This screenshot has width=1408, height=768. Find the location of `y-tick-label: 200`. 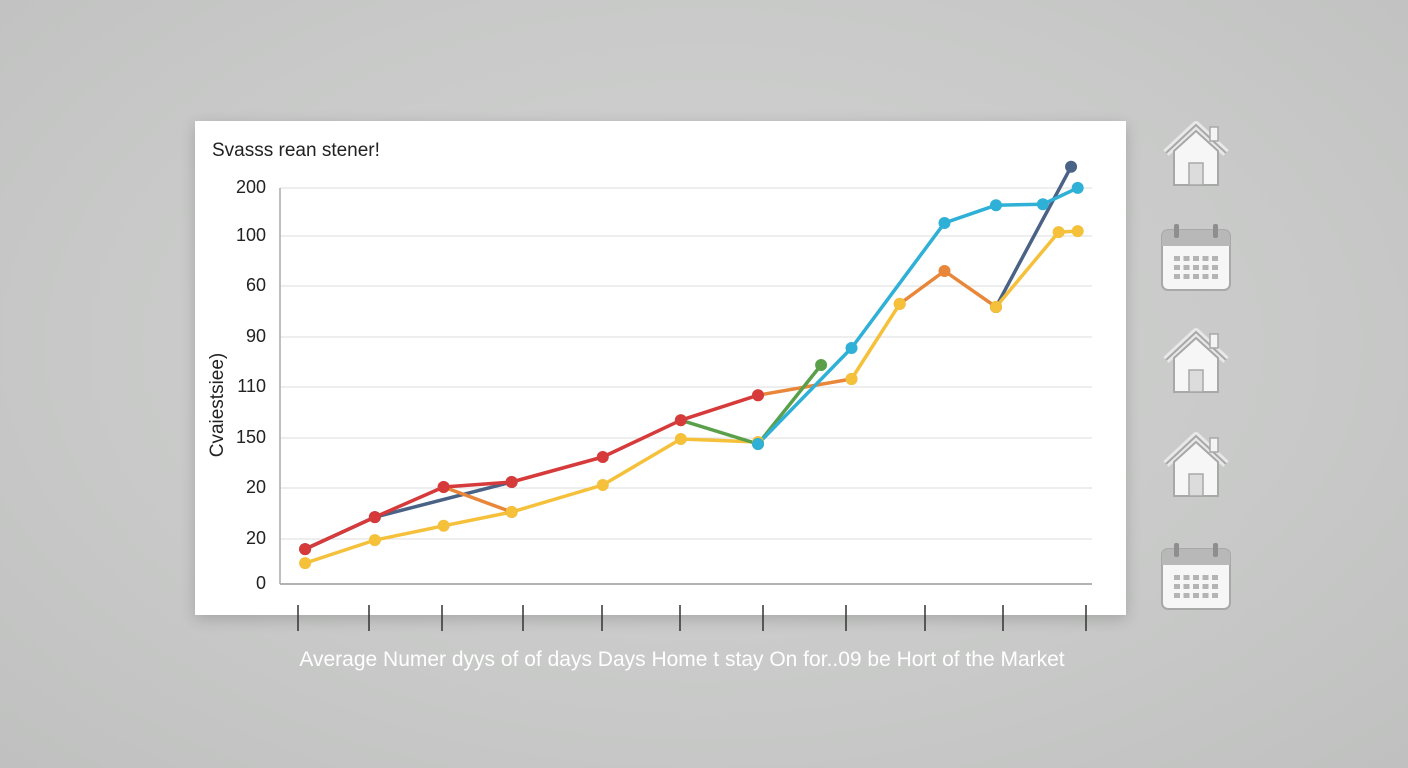

y-tick-label: 200 is located at coordinates (251, 187).